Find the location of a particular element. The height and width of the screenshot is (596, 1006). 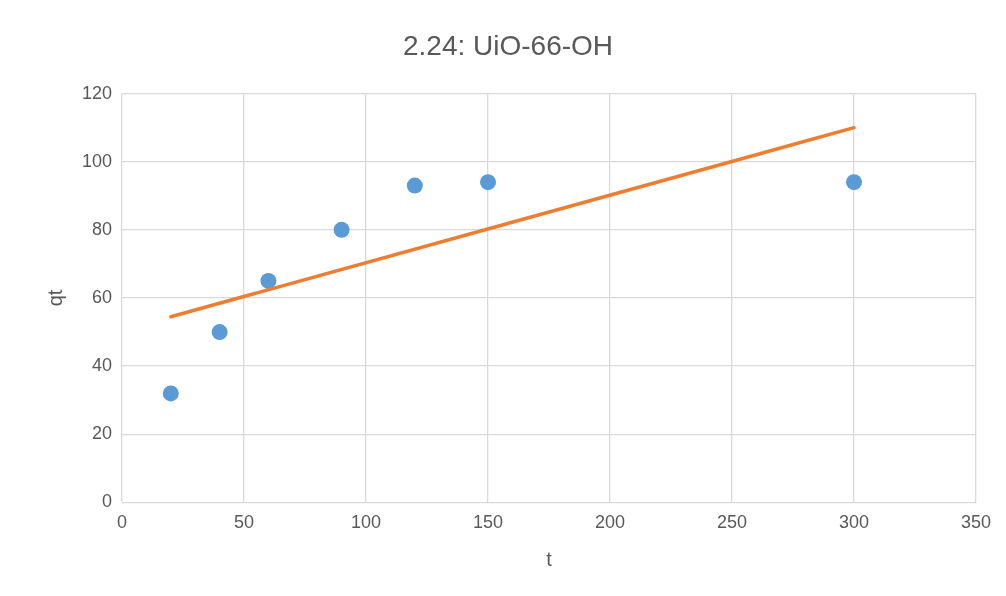

y-tick-label: 0 is located at coordinates (107, 501).